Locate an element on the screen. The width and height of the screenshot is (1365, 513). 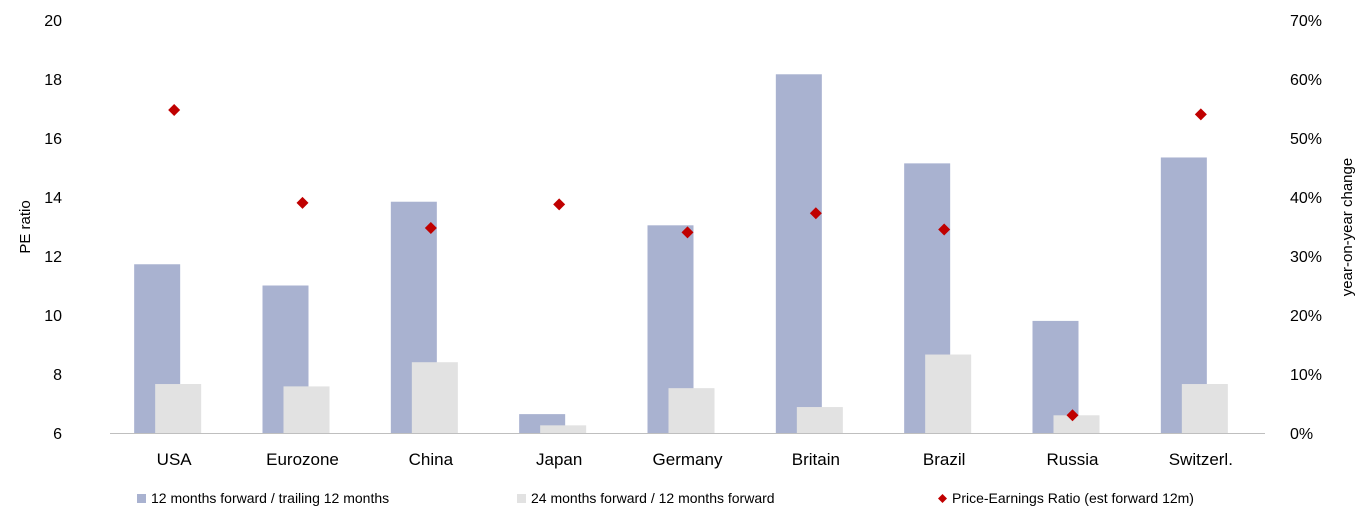
y2-tick-label: 40% is located at coordinates (1306, 198).